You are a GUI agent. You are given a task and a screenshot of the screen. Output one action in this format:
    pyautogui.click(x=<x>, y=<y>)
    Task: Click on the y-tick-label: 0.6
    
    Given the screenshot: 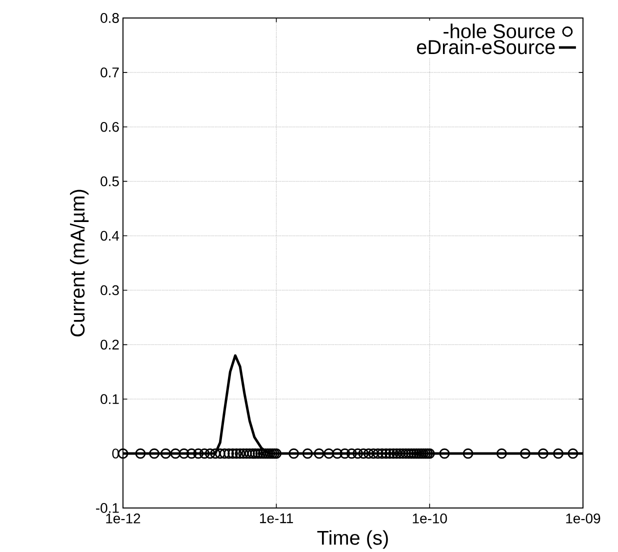 What is the action you would take?
    pyautogui.click(x=109, y=127)
    